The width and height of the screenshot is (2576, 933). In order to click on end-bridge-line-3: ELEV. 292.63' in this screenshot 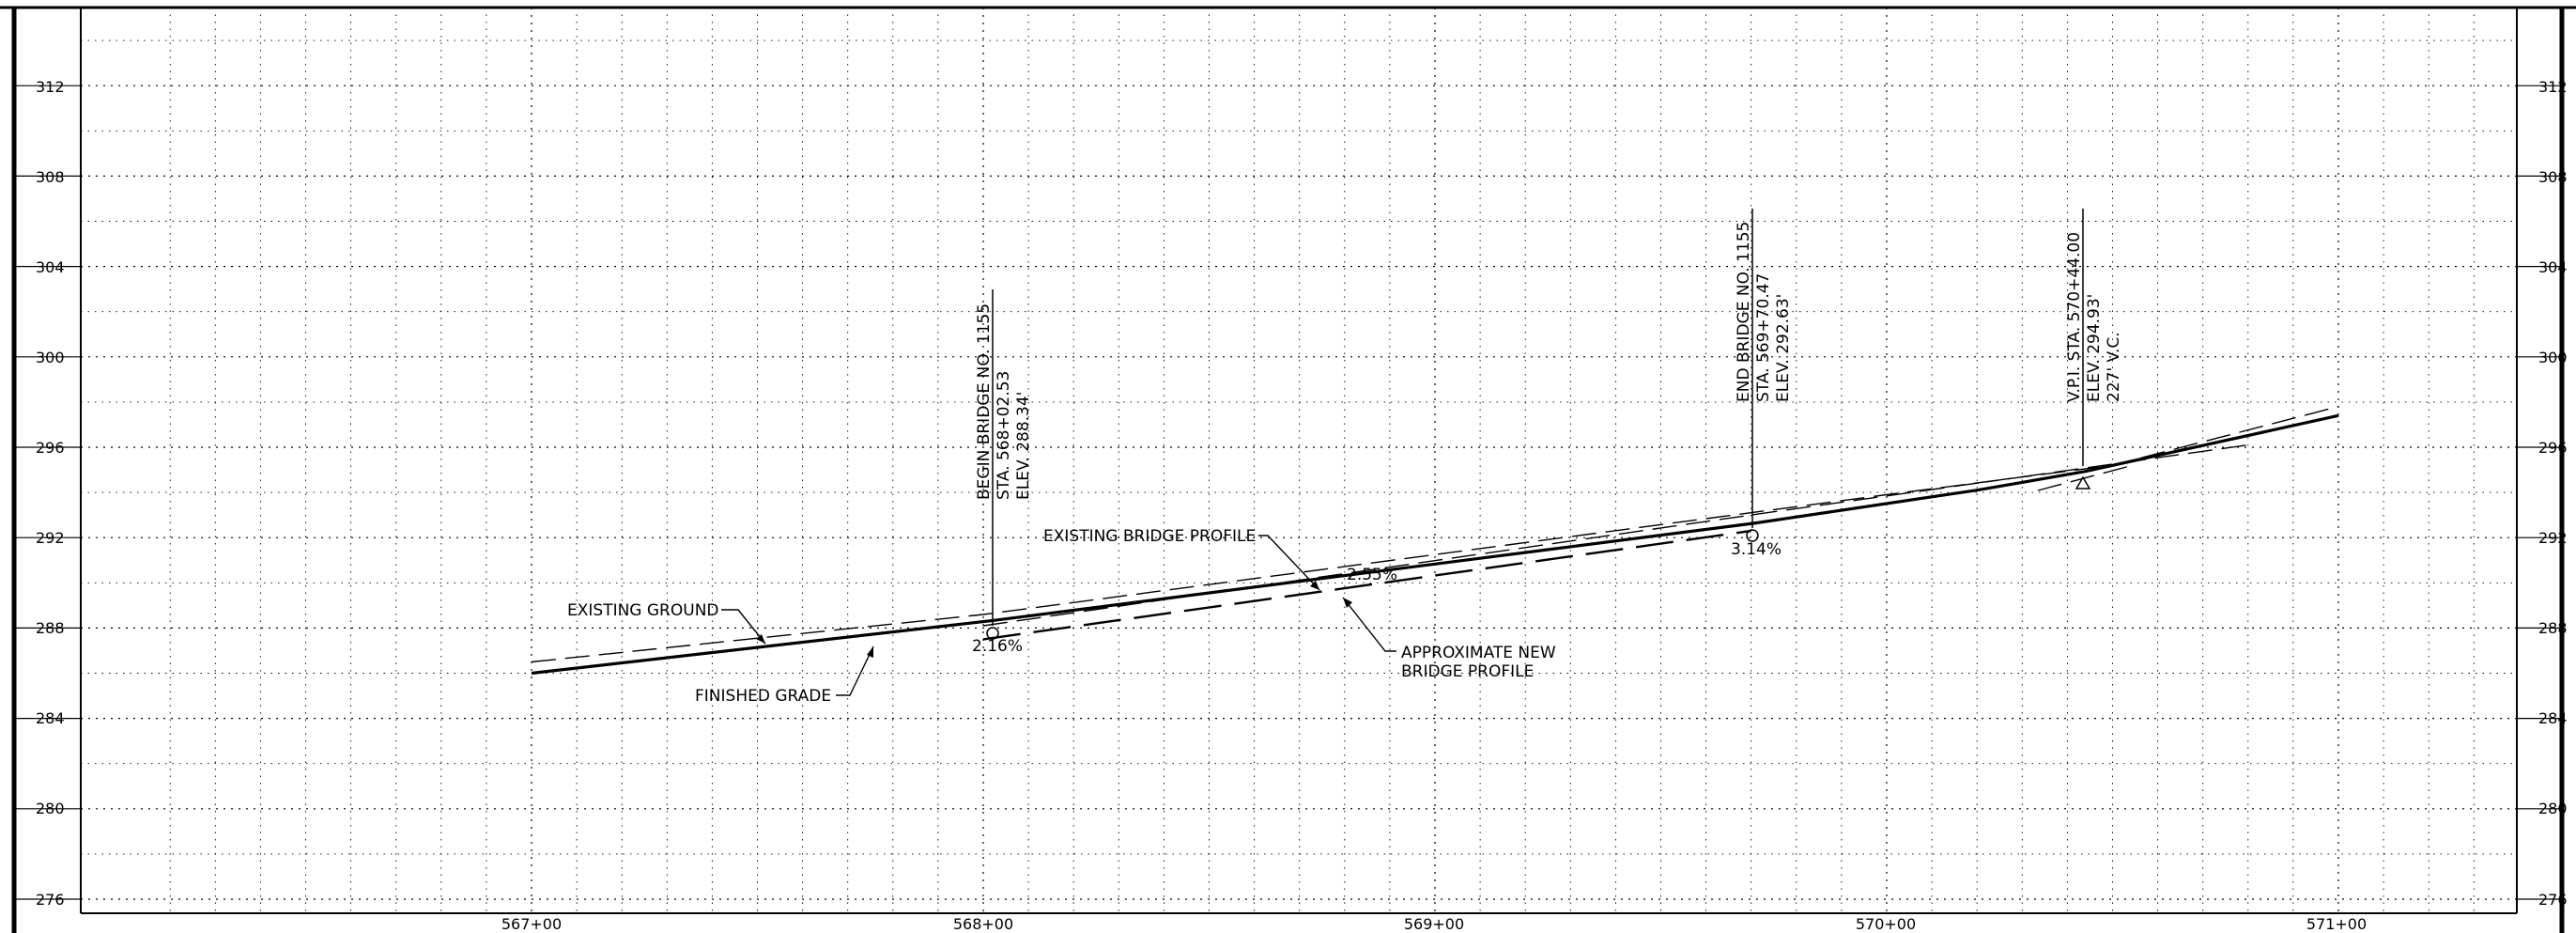, I will do `click(1783, 348)`.